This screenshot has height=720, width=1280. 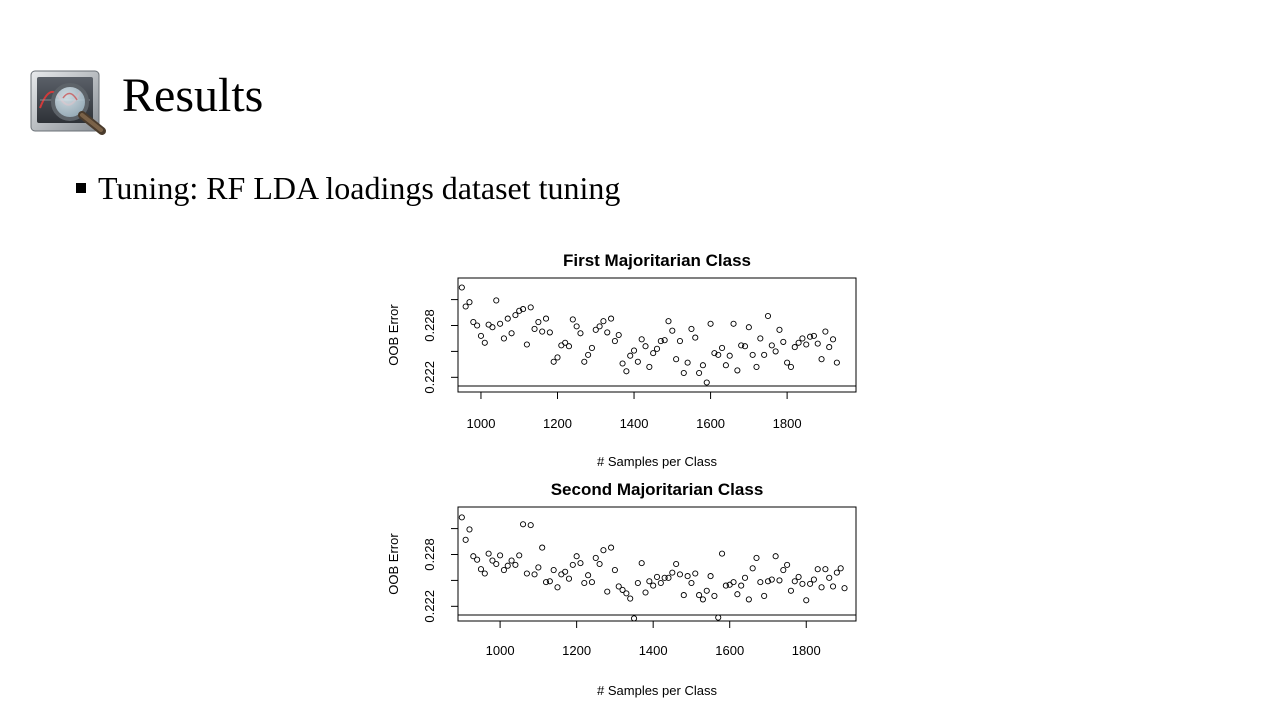 I want to click on x-tick-label: 1400, so click(x=634, y=423).